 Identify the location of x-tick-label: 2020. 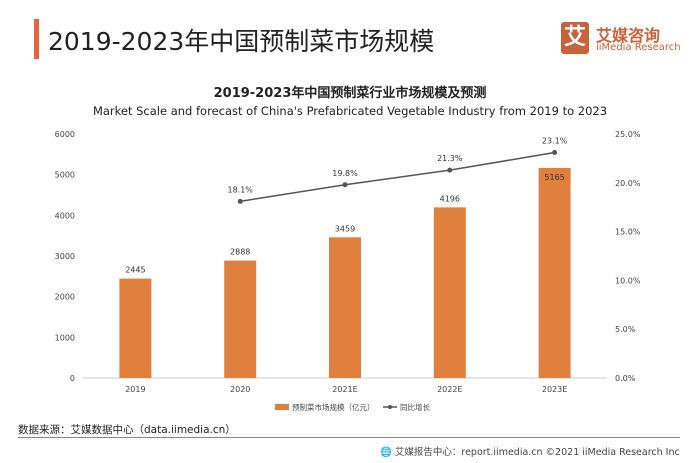
(240, 389).